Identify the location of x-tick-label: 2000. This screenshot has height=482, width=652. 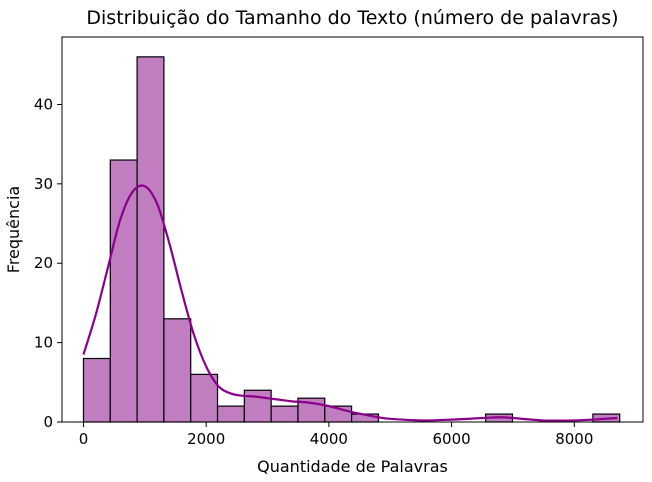
(206, 439).